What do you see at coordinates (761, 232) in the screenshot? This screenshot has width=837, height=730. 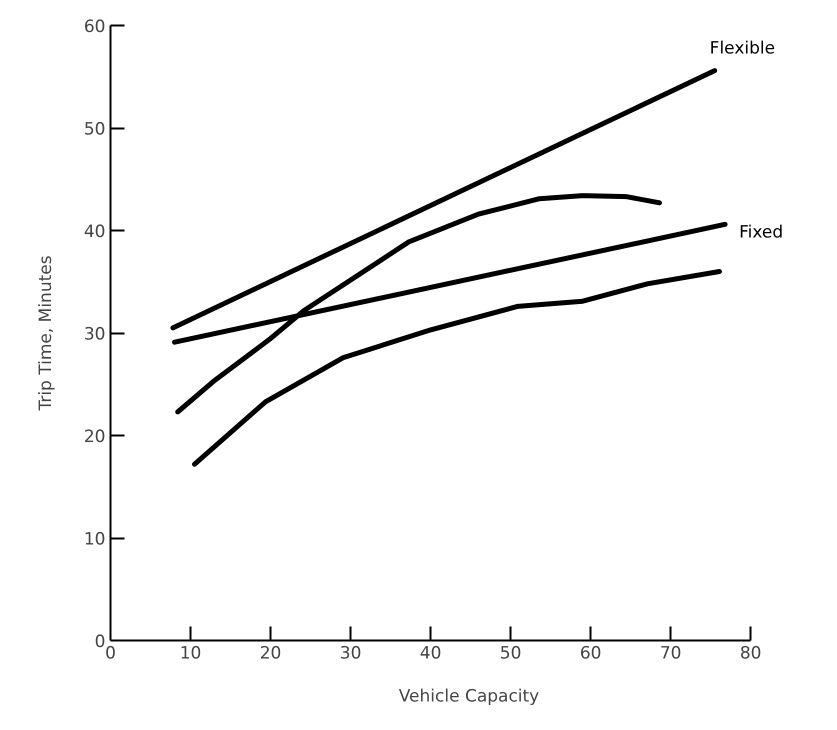 I see `series-label: Fixed` at bounding box center [761, 232].